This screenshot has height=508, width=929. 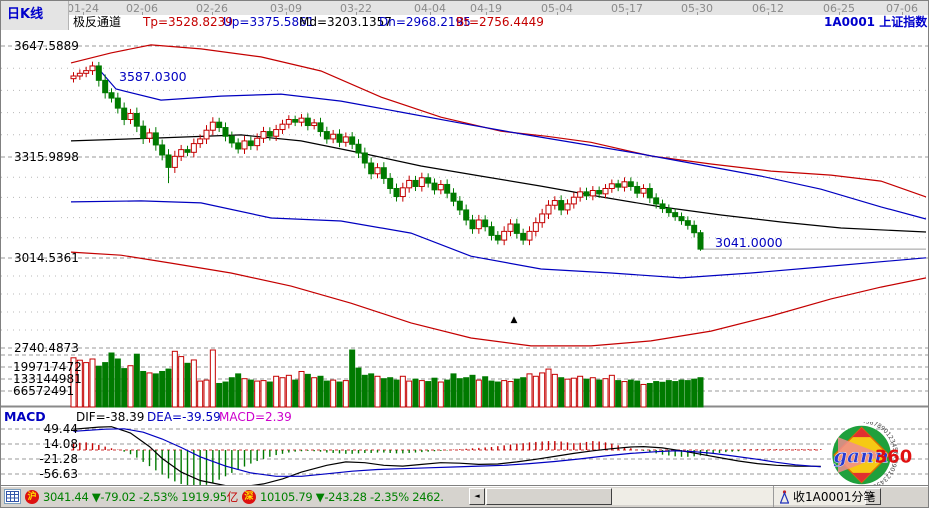 What do you see at coordinates (232, 496) in the screenshot?
I see `sh-amount-unit: 亿` at bounding box center [232, 496].